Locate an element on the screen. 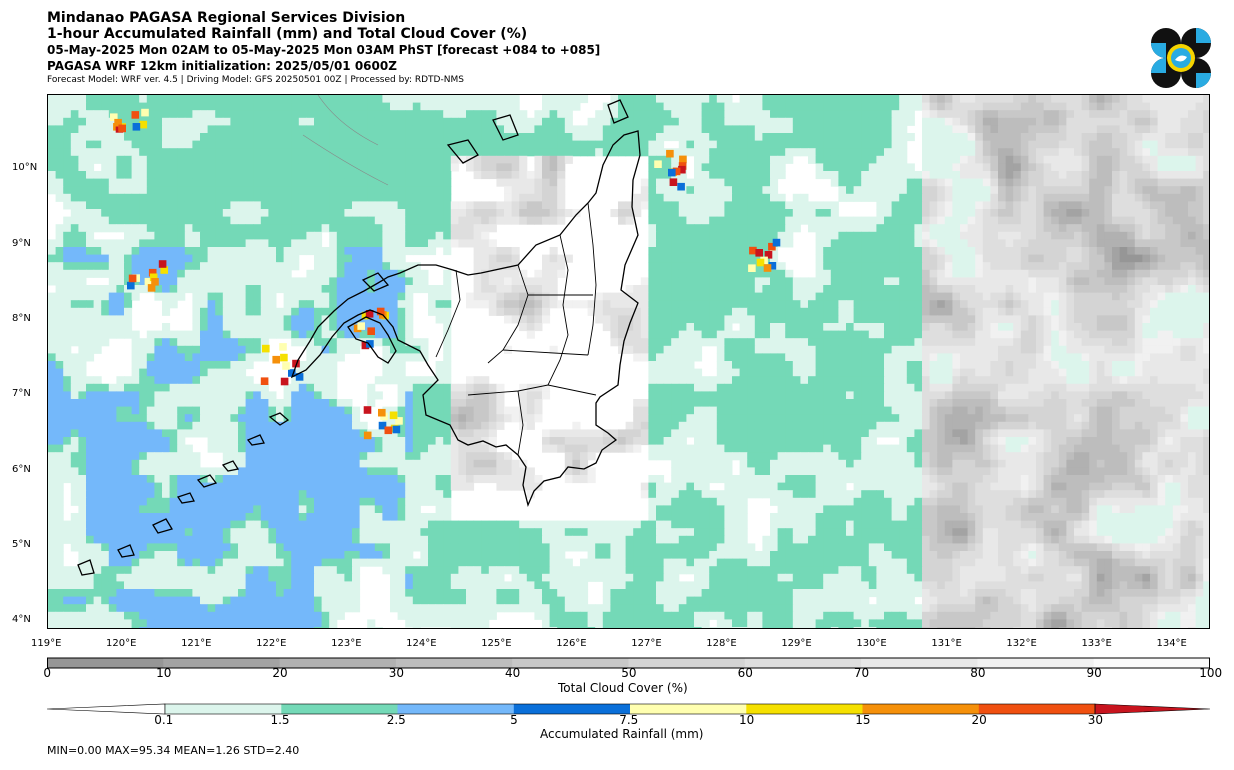 The image size is (1234, 770). cloud-colorbar-tick: 0 is located at coordinates (47, 673).